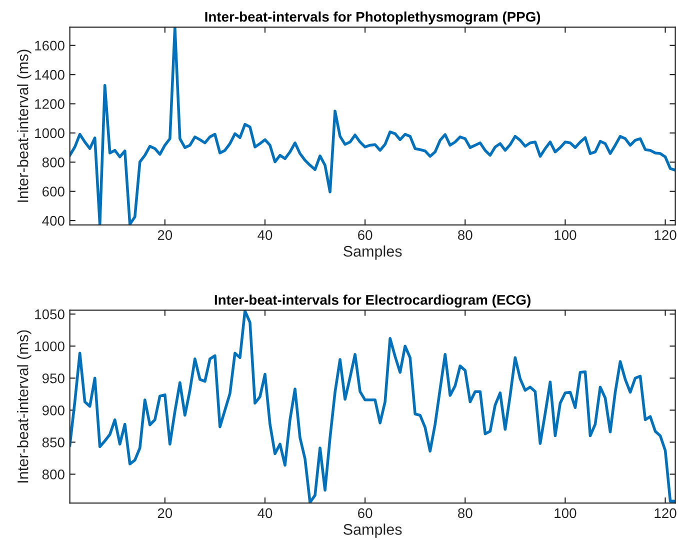 The image size is (678, 554). I want to click on y-tick-label: 1400, so click(49, 75).